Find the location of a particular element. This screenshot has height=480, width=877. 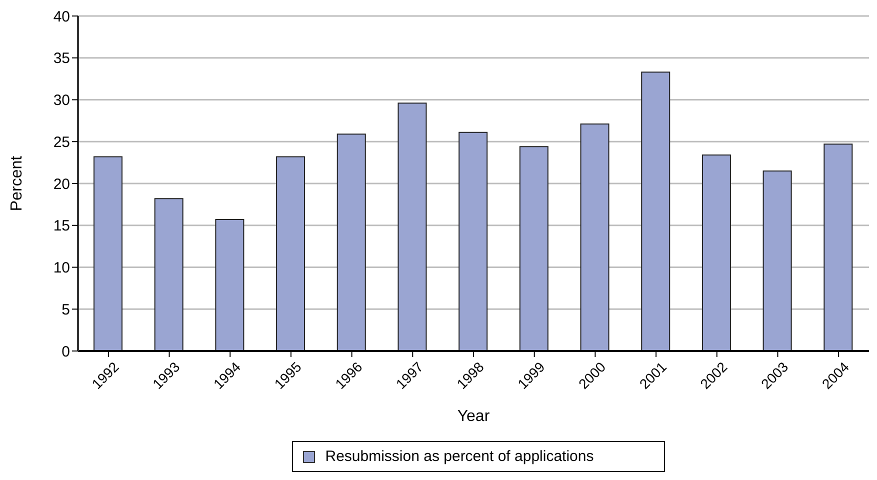

y-tick-label: 30 is located at coordinates (61, 101).